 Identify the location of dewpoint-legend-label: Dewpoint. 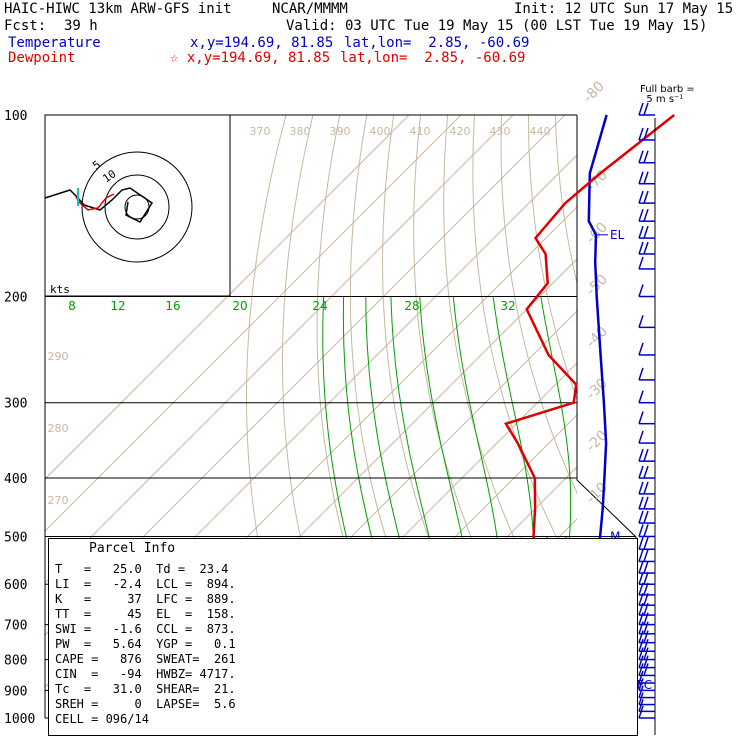
(42, 58).